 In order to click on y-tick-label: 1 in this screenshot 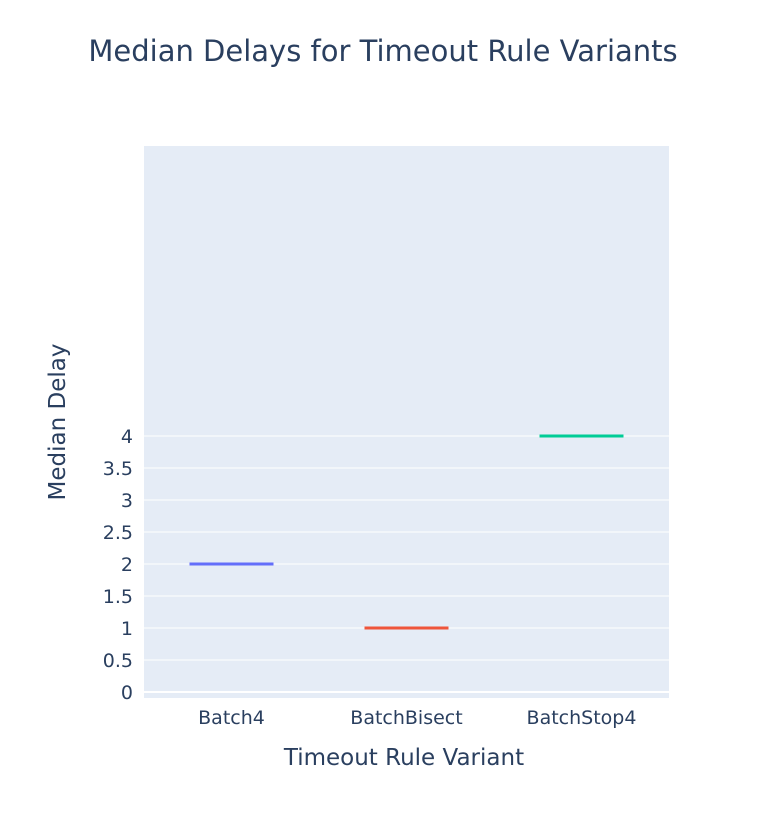, I will do `click(127, 629)`.